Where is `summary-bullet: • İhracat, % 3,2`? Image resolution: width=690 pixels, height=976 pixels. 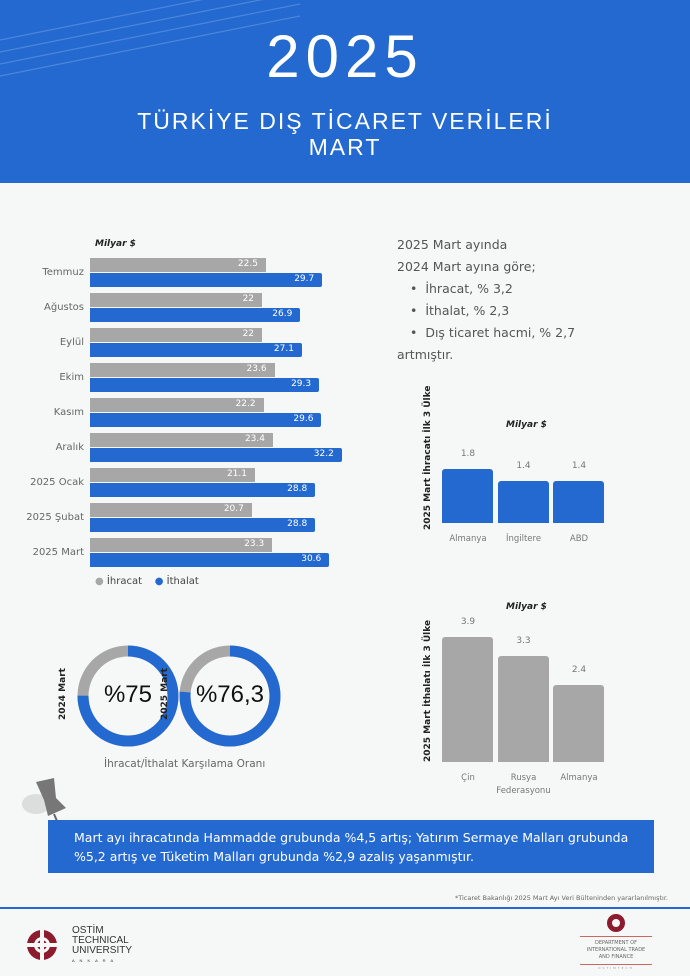 summary-bullet: • İhracat, % 3,2 is located at coordinates (461, 288).